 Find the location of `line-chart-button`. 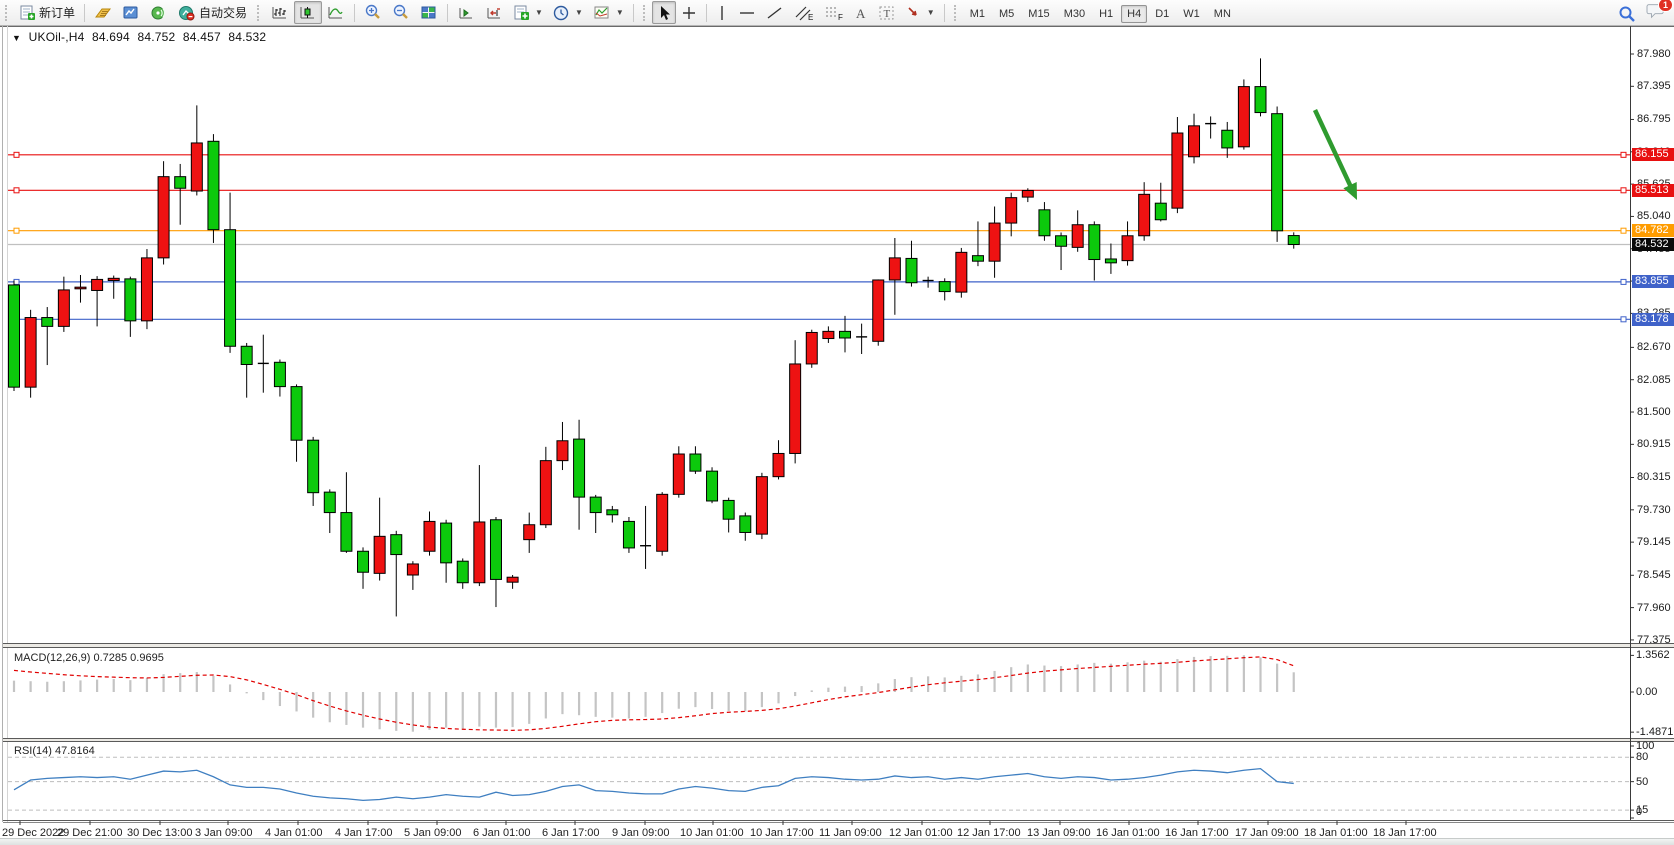

line-chart-button is located at coordinates (336, 12).